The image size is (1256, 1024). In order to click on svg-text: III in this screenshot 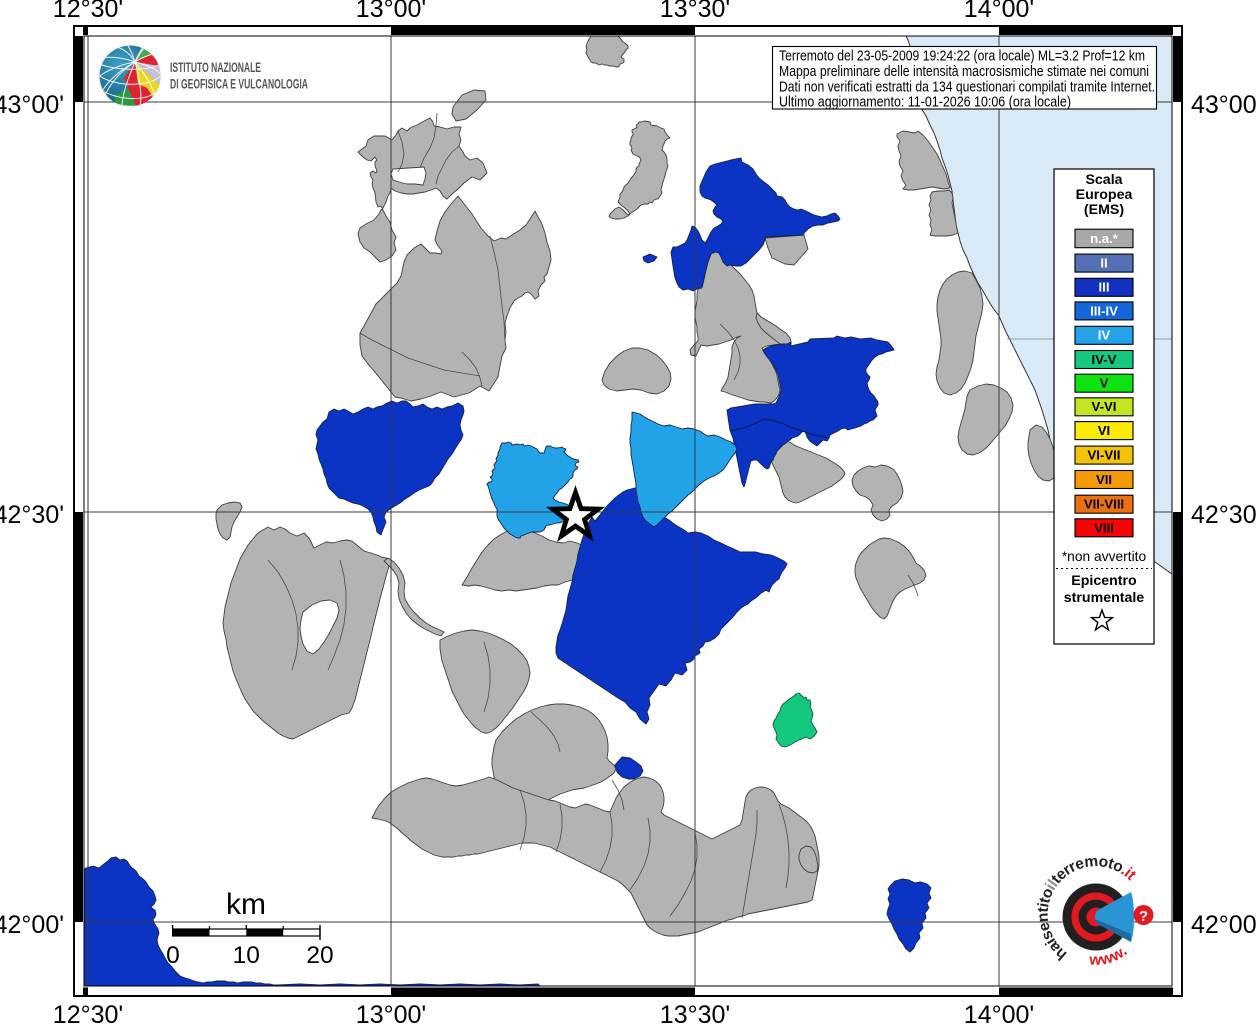, I will do `click(1104, 287)`.